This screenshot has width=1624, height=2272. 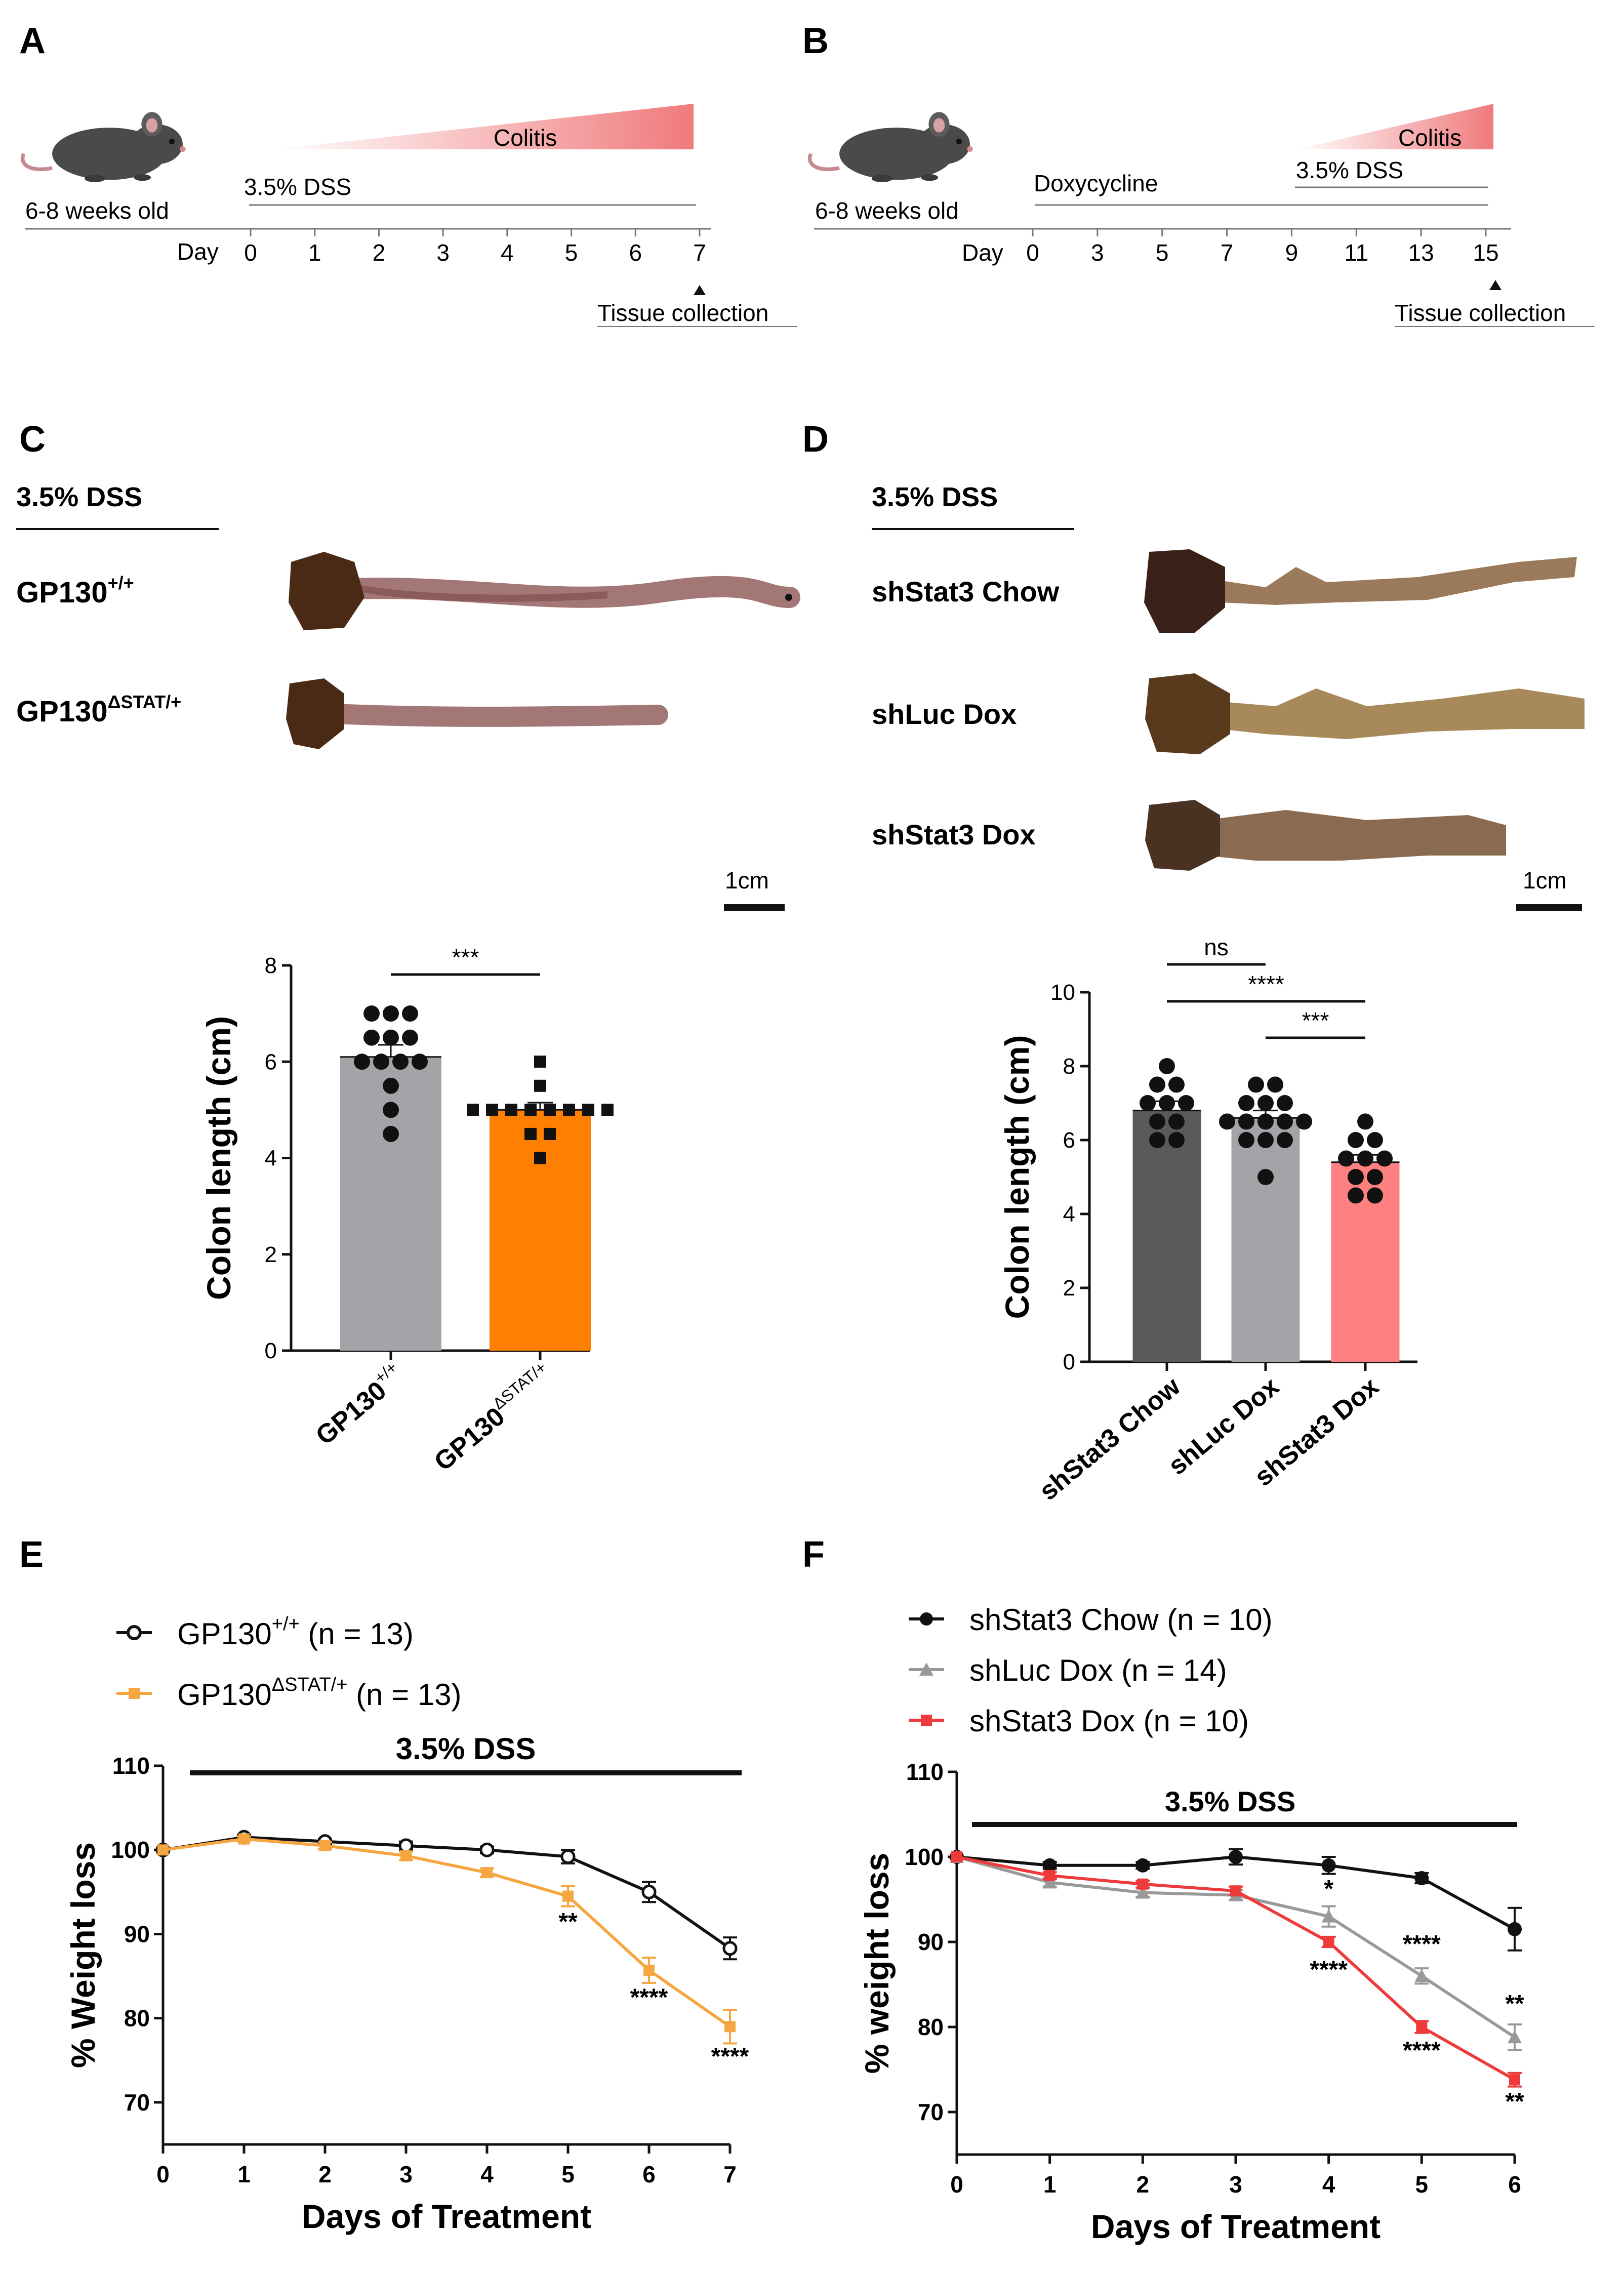 I want to click on y-tick-label: 2, so click(x=1069, y=1288).